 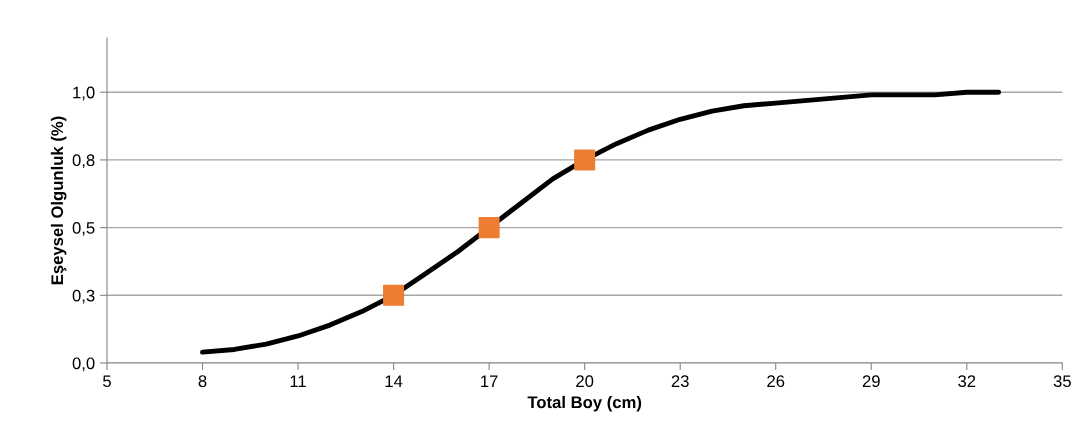 I want to click on x-tick-label: 5, so click(x=107, y=381).